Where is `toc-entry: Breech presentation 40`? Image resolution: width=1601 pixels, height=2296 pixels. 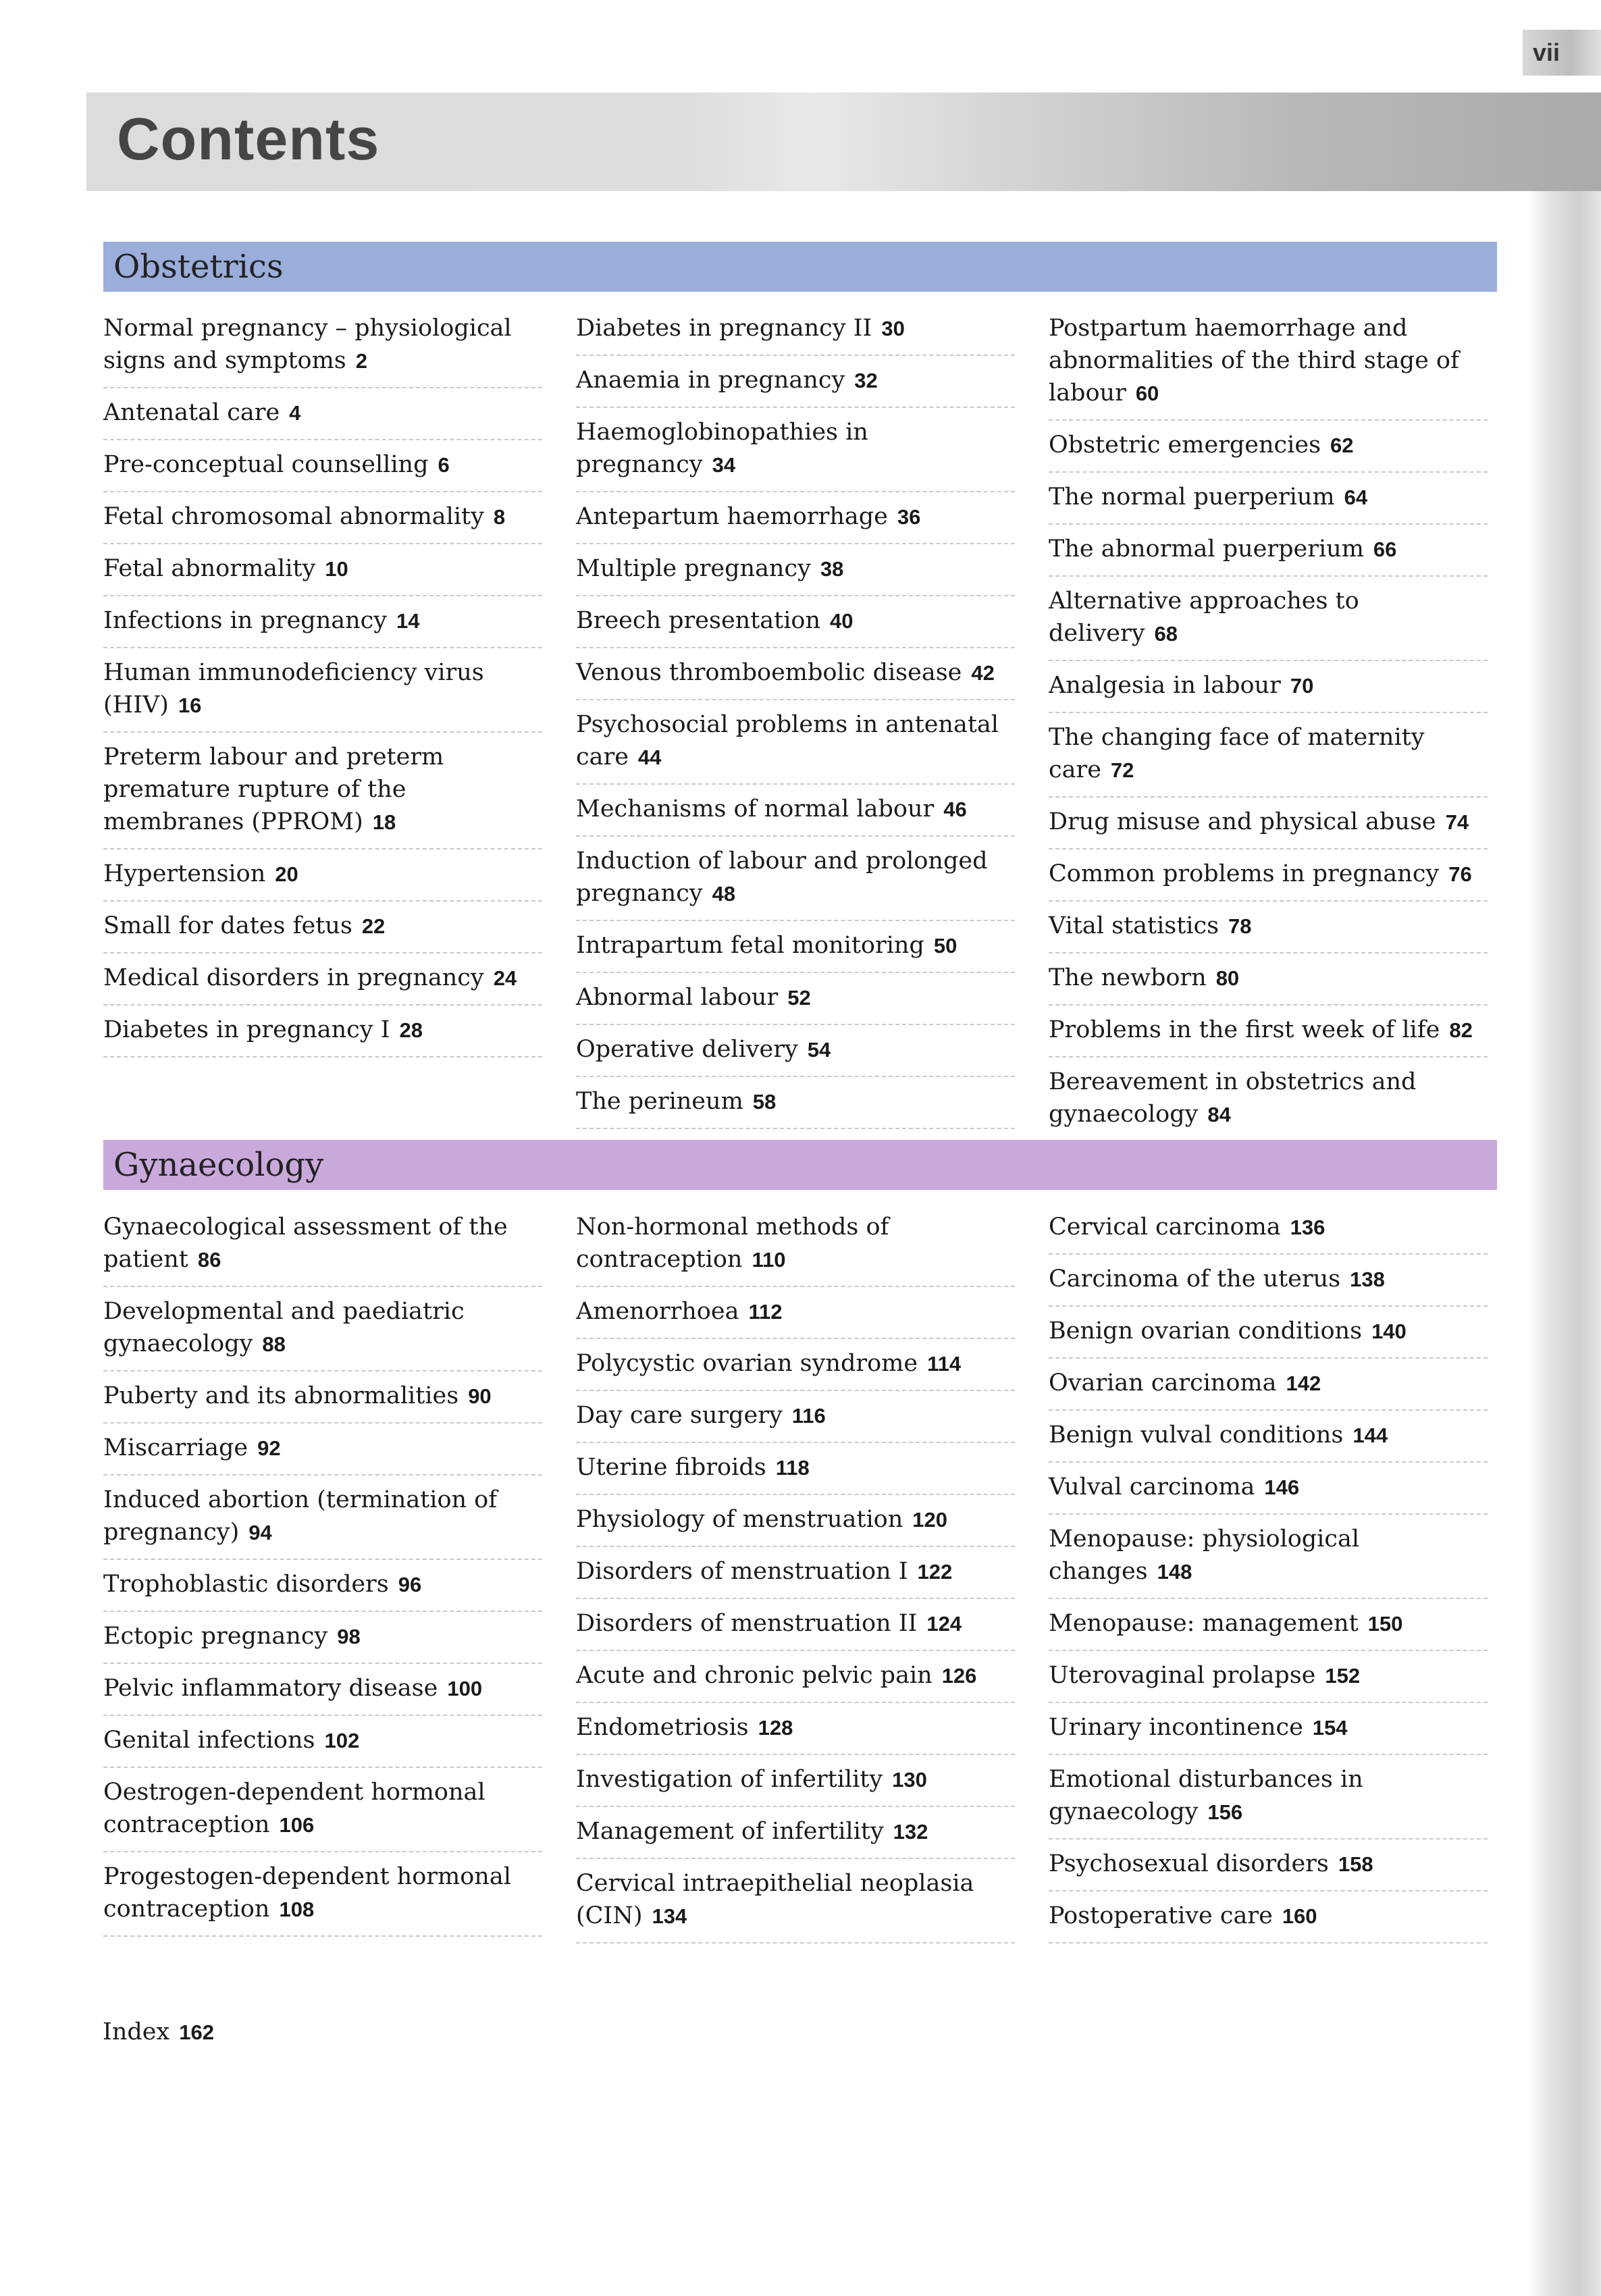
toc-entry: Breech presentation 40 is located at coordinates (795, 622).